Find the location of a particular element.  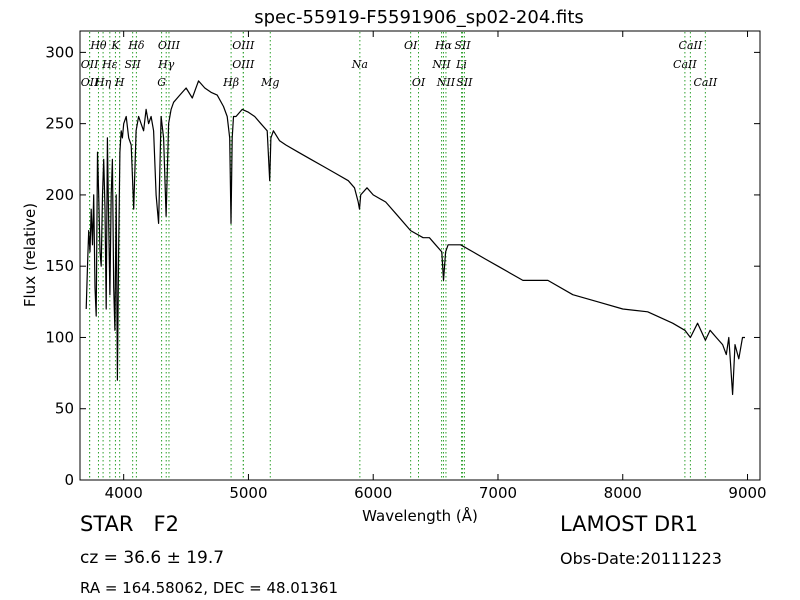

y-tick-label-0: 0 is located at coordinates (69, 480).